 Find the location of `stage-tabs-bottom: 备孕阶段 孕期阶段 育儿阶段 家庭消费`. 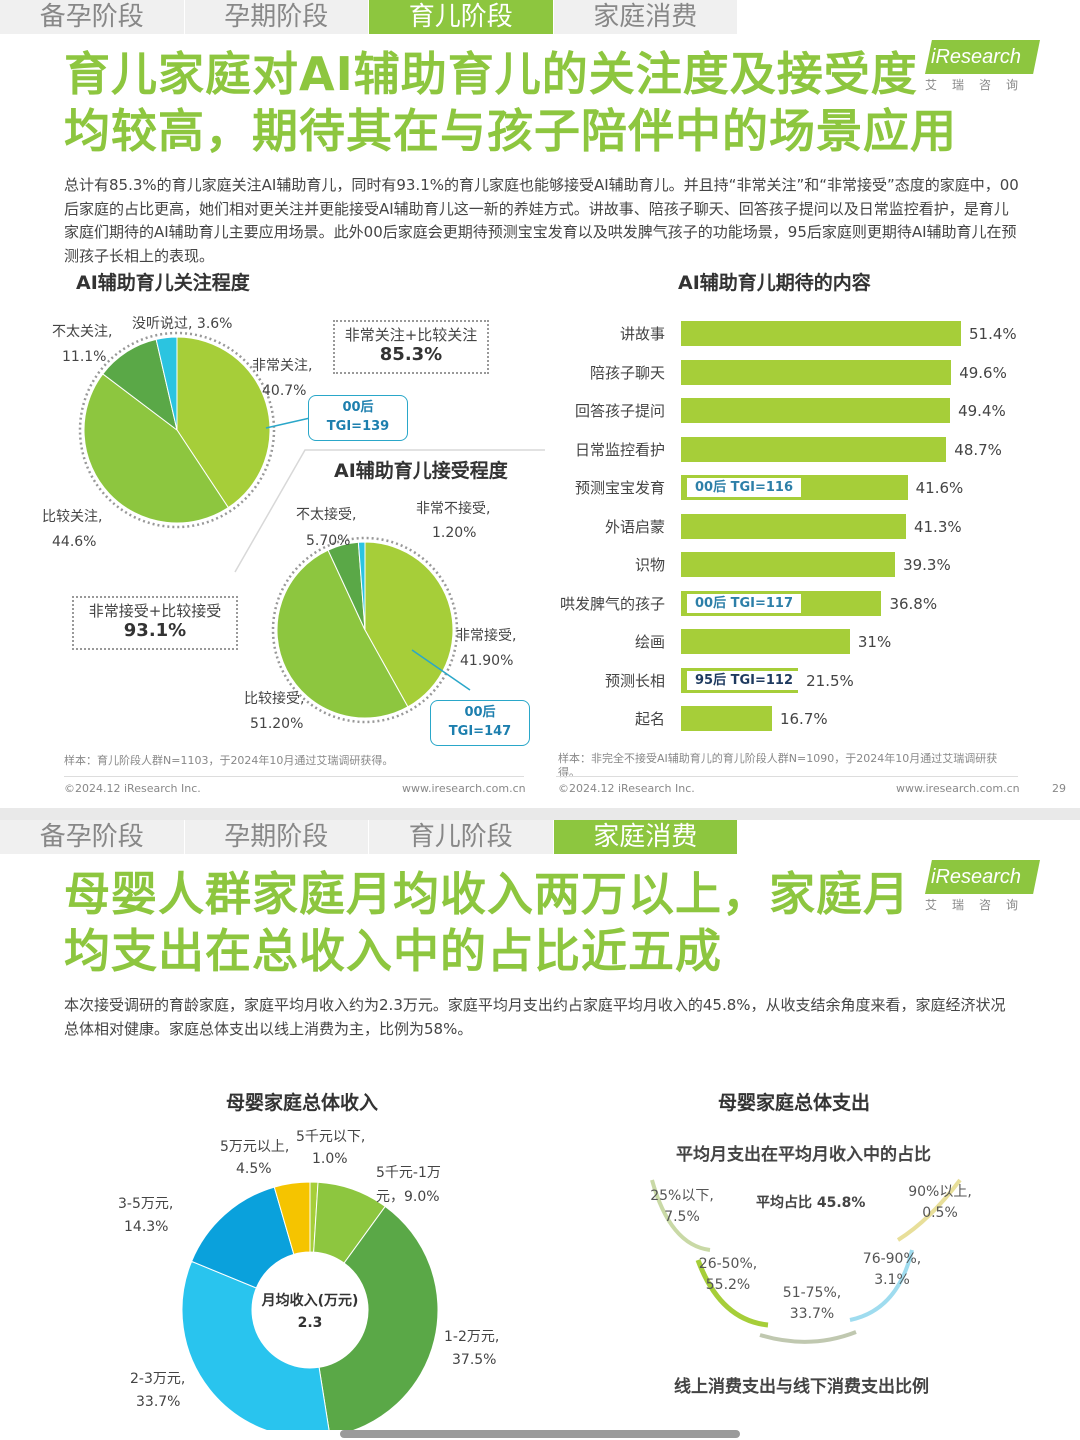

stage-tabs-bottom: 备孕阶段 孕期阶段 育儿阶段 家庭消费 is located at coordinates (369, 837).